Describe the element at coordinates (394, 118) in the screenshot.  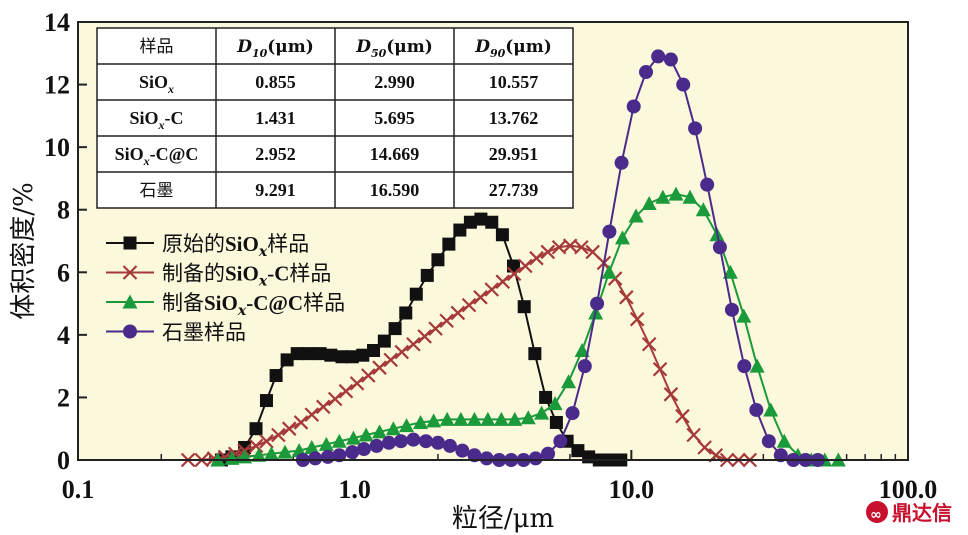
I see `table-value-cell: 5.695` at that location.